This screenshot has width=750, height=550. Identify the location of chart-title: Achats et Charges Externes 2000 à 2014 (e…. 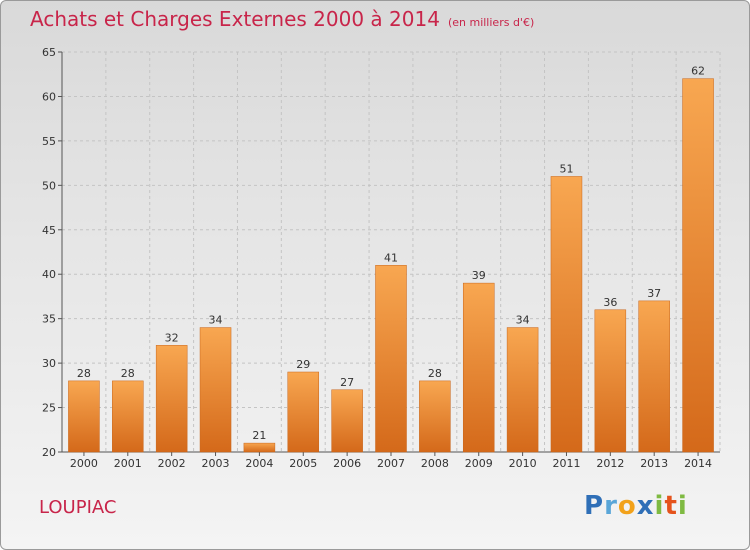
(282, 19).